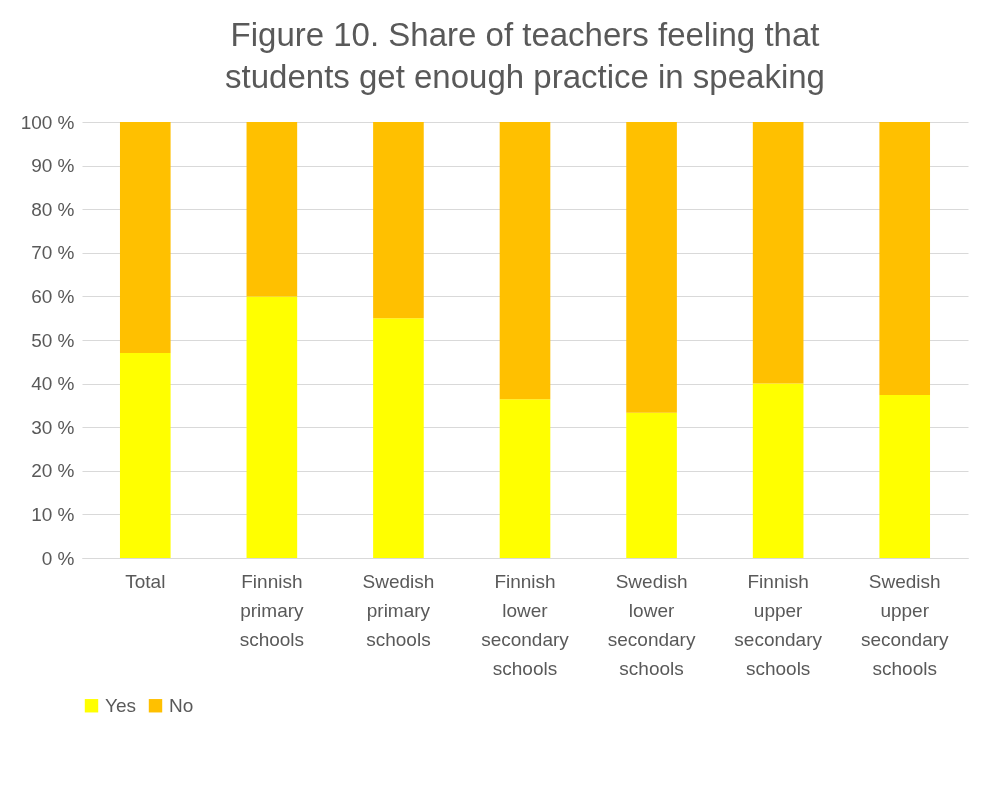 The image size is (1008, 797). I want to click on y-tick-label: 0 %, so click(58, 558).